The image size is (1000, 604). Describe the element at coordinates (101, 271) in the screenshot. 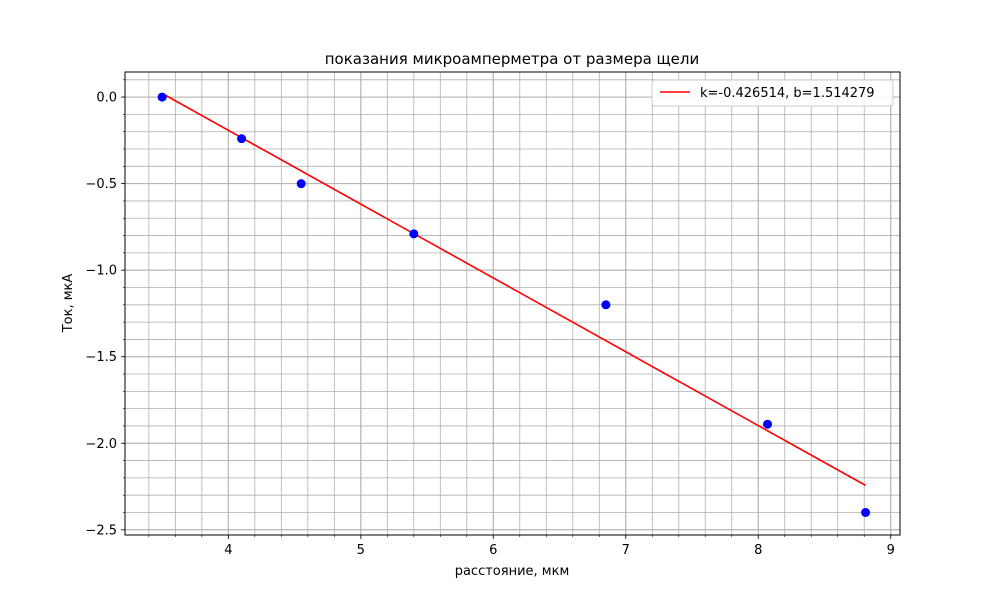

I see `y-tick-label: −1.0` at that location.